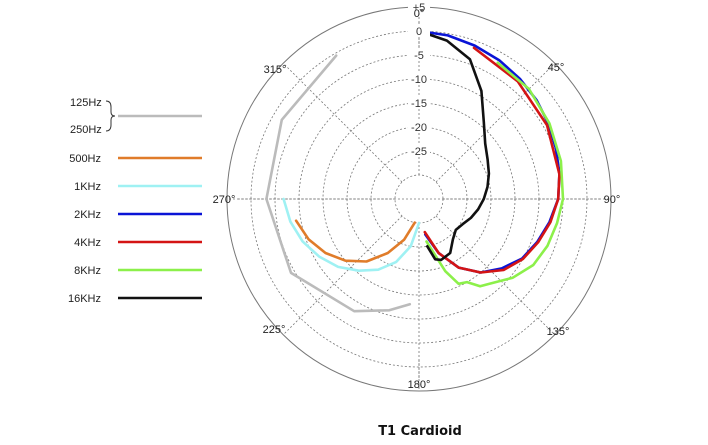 The height and width of the screenshot is (445, 708). What do you see at coordinates (86, 130) in the screenshot?
I see `legend-label: 250Hz` at bounding box center [86, 130].